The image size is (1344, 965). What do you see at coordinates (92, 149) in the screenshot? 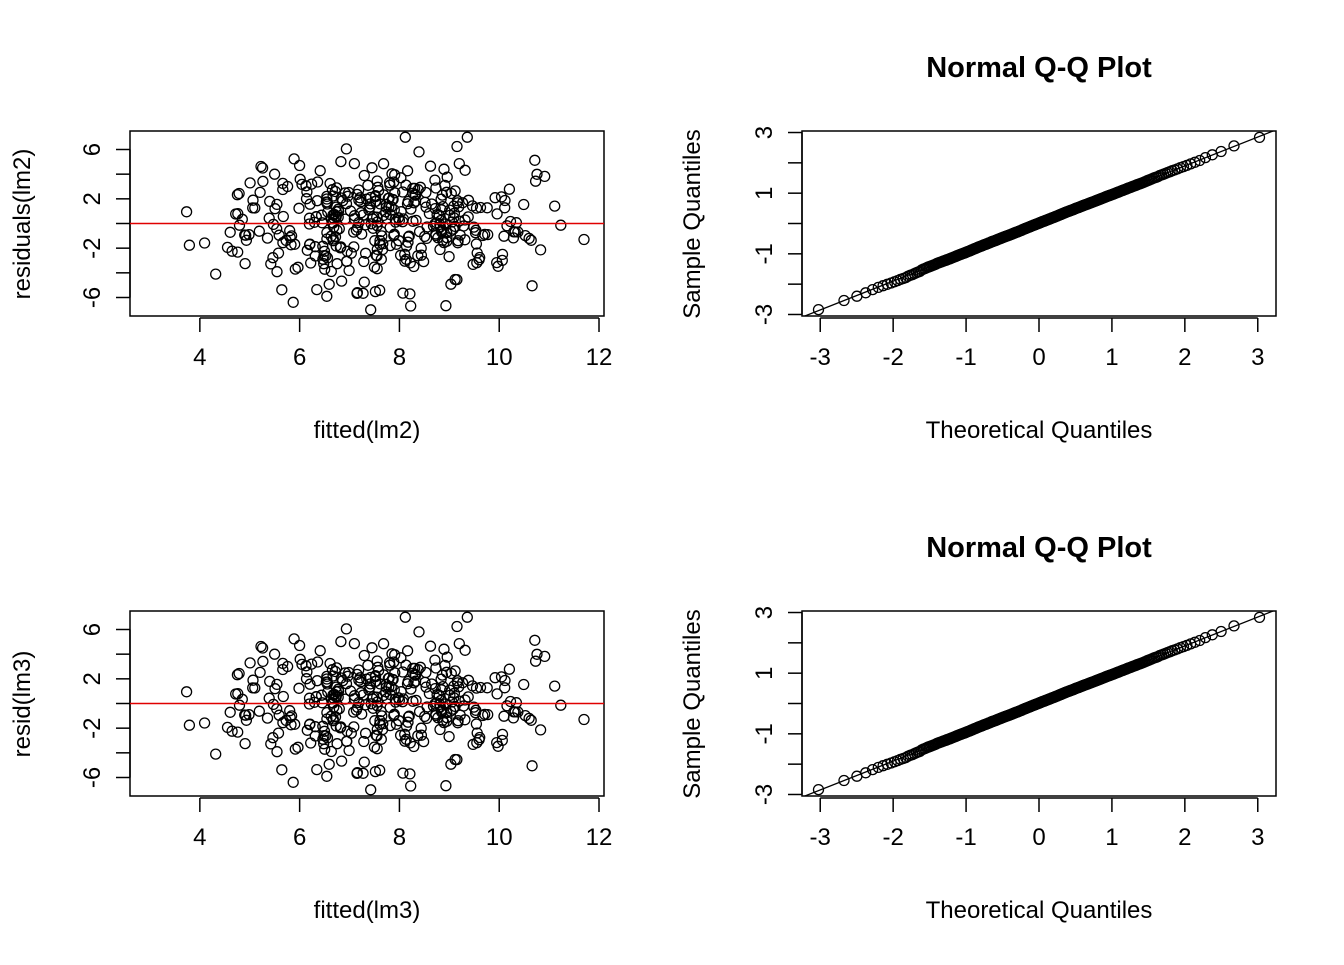
I see `y-tick-label: 6` at bounding box center [92, 149].